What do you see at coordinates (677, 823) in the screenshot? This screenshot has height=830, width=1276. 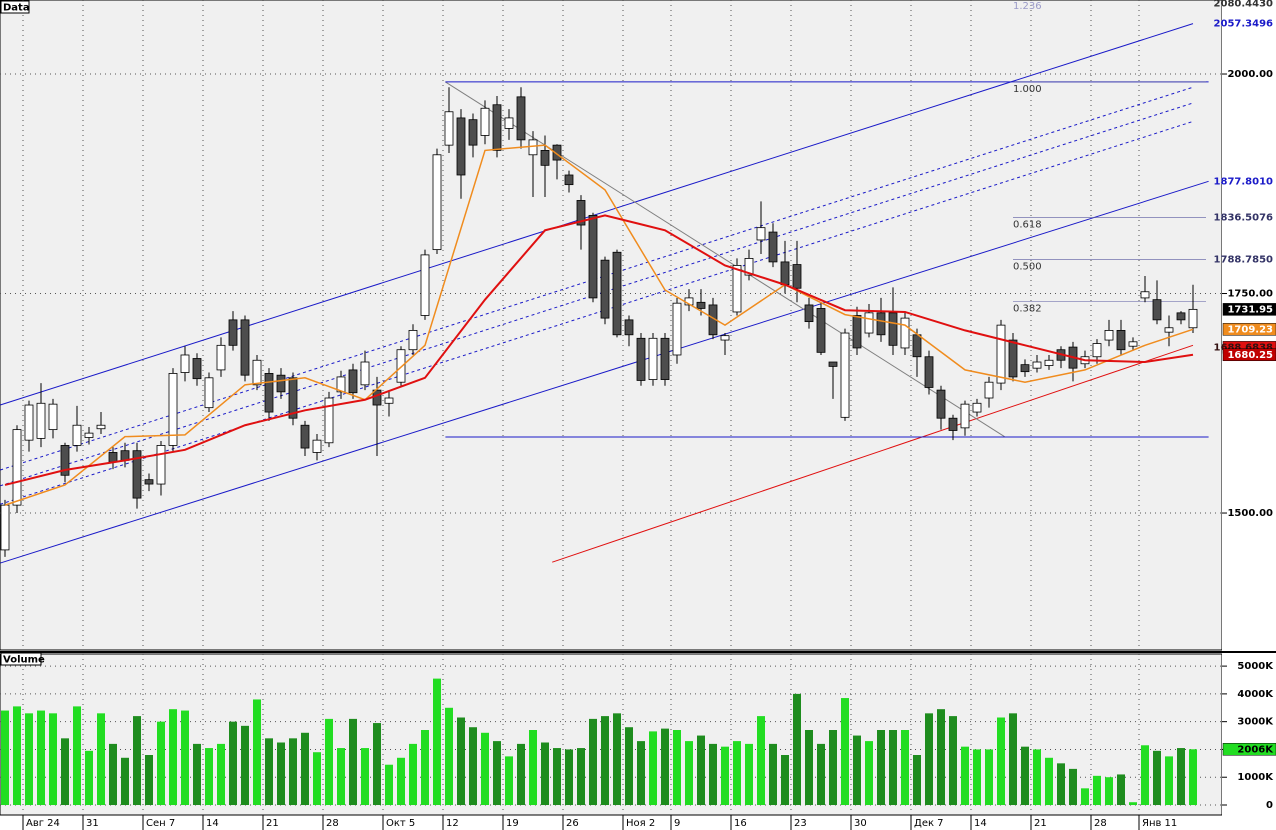 I see `x-tick-label: 9` at bounding box center [677, 823].